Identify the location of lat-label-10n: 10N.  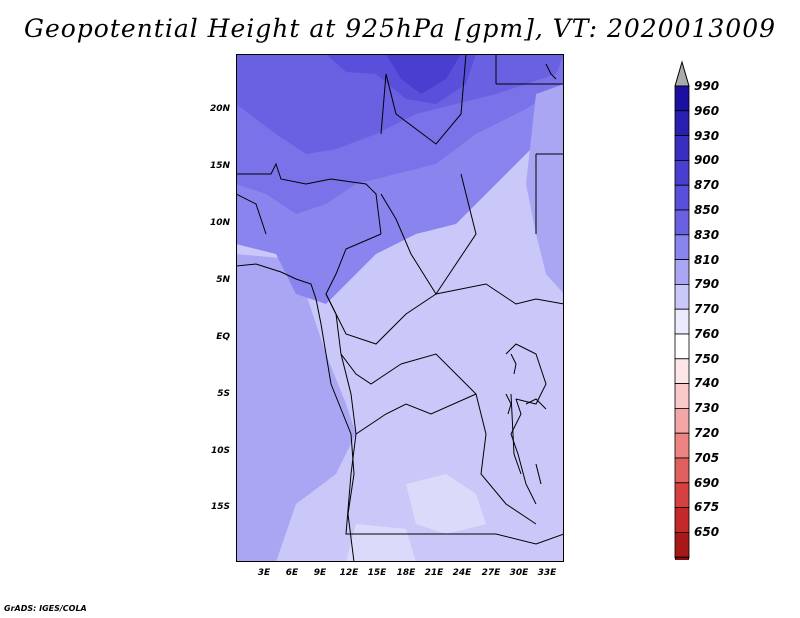
(219, 223).